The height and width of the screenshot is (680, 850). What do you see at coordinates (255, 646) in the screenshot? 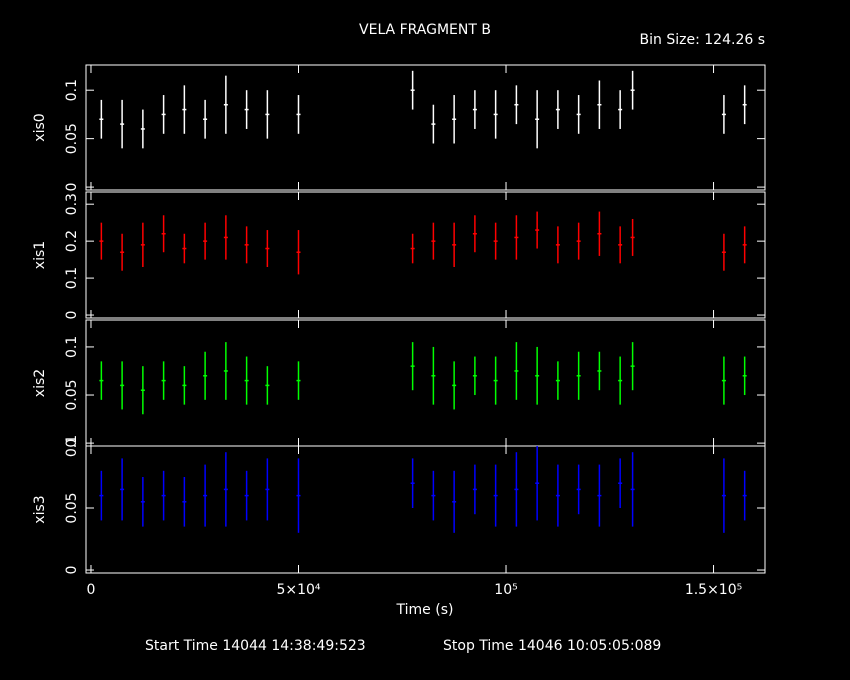
I see `start-time: Start Time 14044 14:38:49:523` at bounding box center [255, 646].